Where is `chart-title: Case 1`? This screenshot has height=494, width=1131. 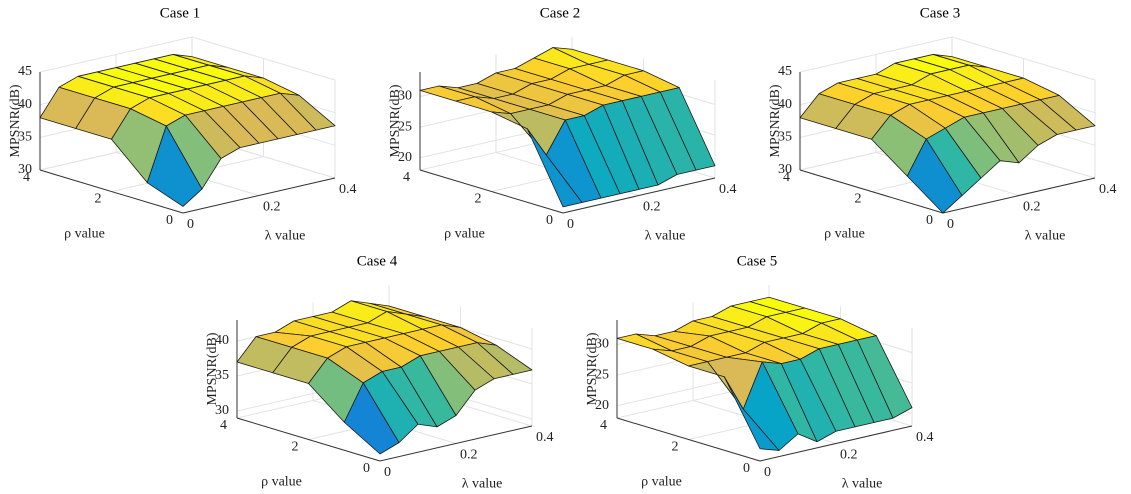 chart-title: Case 1 is located at coordinates (180, 13).